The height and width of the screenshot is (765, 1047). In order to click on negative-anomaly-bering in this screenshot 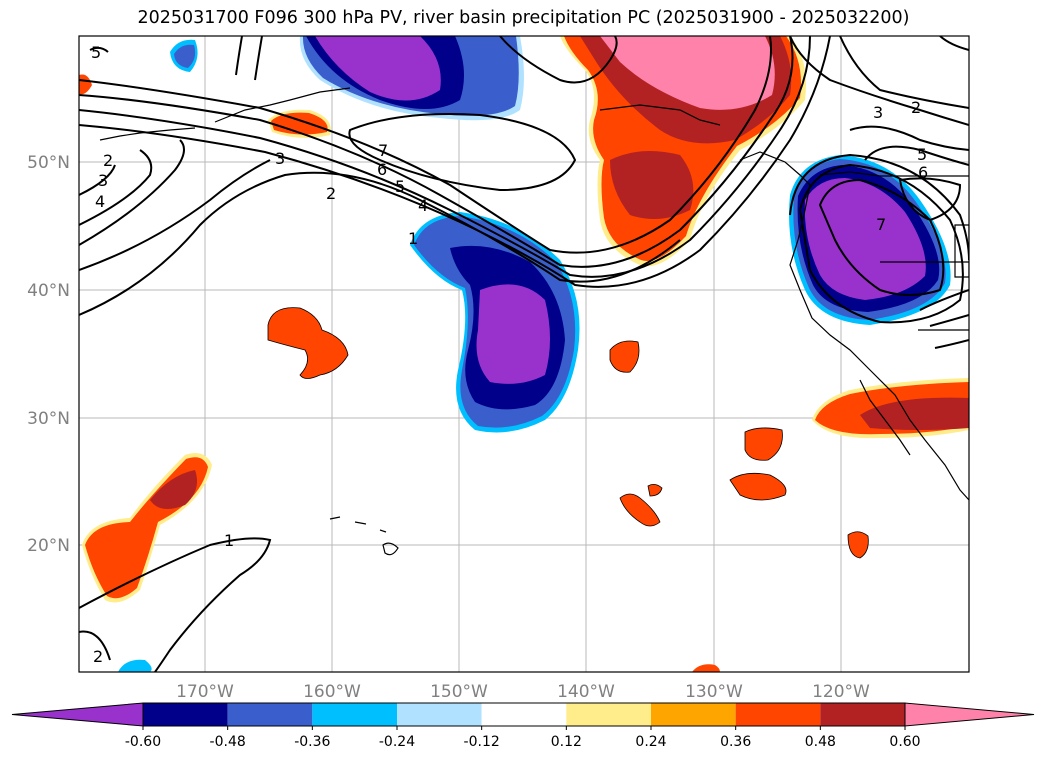, I will do `click(411, 78)`.